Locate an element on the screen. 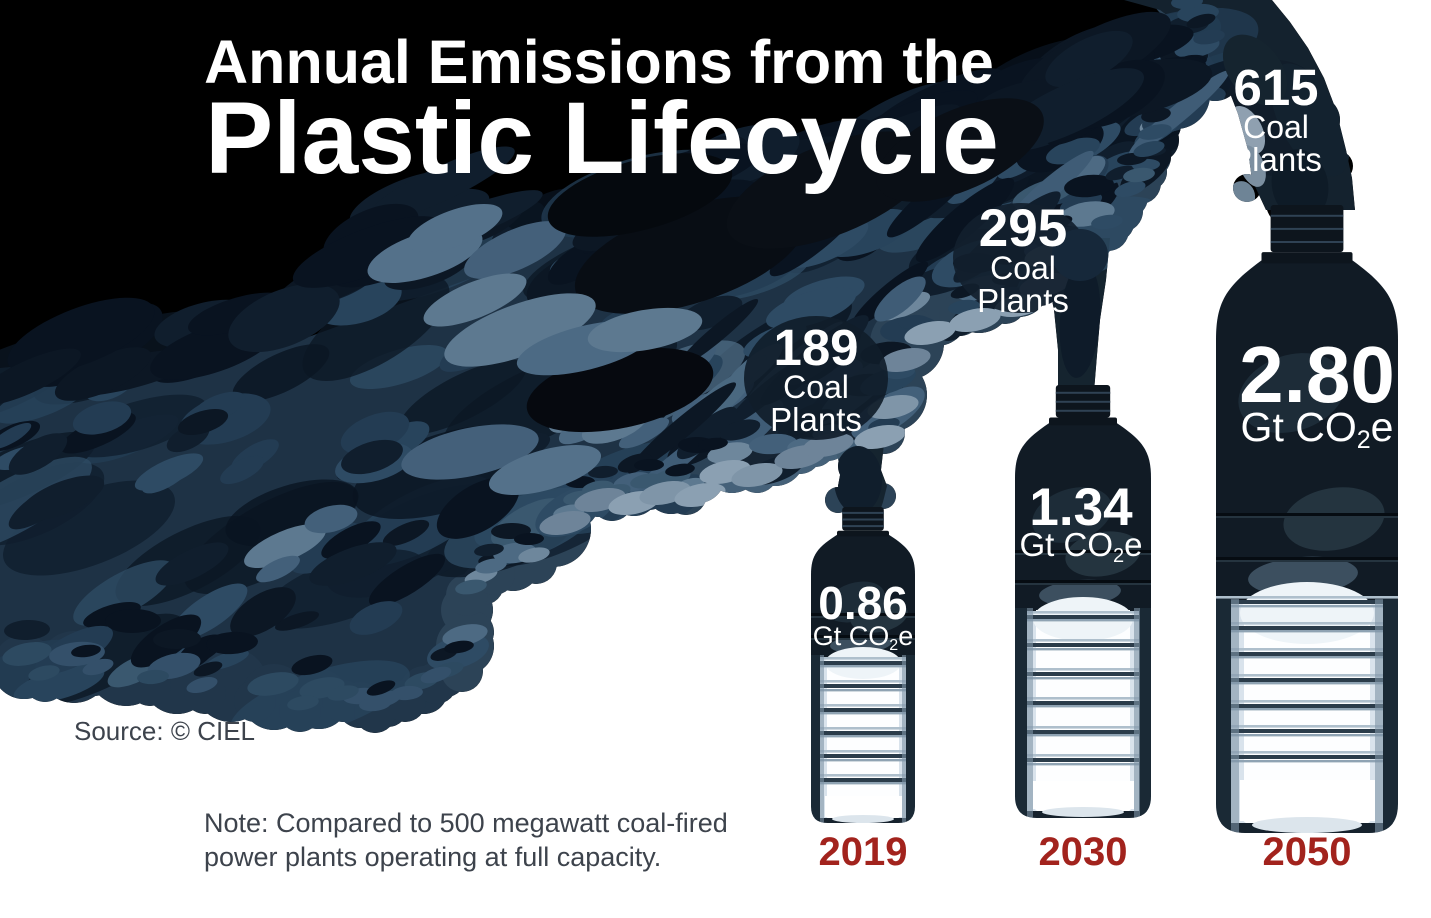 Image resolution: width=1431 pixels, height=918 pixels. svg-text: 295 is located at coordinates (1023, 228).